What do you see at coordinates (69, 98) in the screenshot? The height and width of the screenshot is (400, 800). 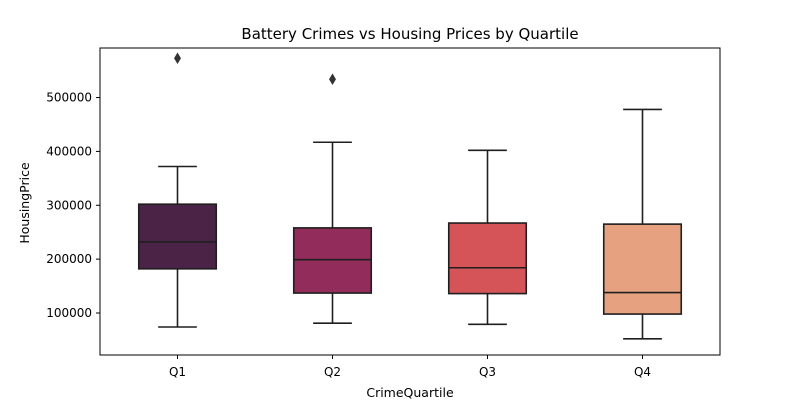 I see `y-tick-label: 500000` at bounding box center [69, 98].